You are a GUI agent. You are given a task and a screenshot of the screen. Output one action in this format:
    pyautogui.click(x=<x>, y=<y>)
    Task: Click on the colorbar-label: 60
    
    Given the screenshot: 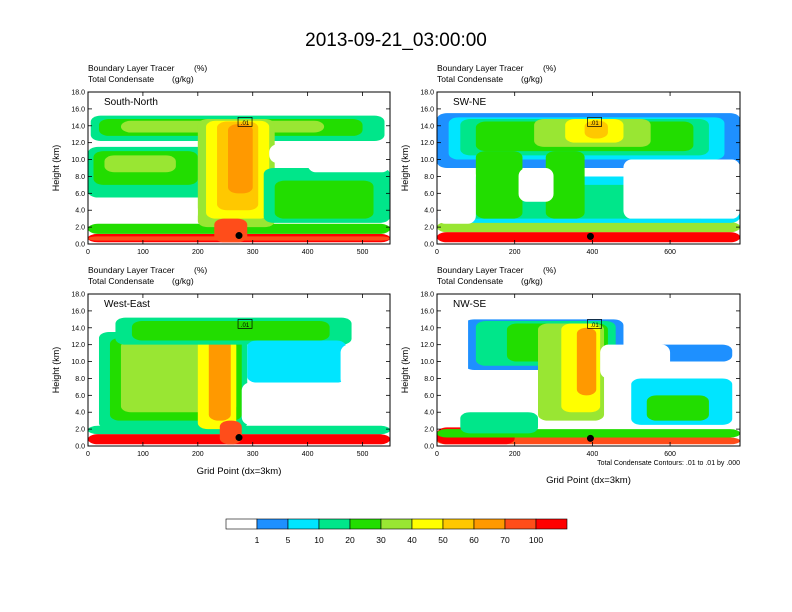 What is the action you would take?
    pyautogui.click(x=474, y=540)
    